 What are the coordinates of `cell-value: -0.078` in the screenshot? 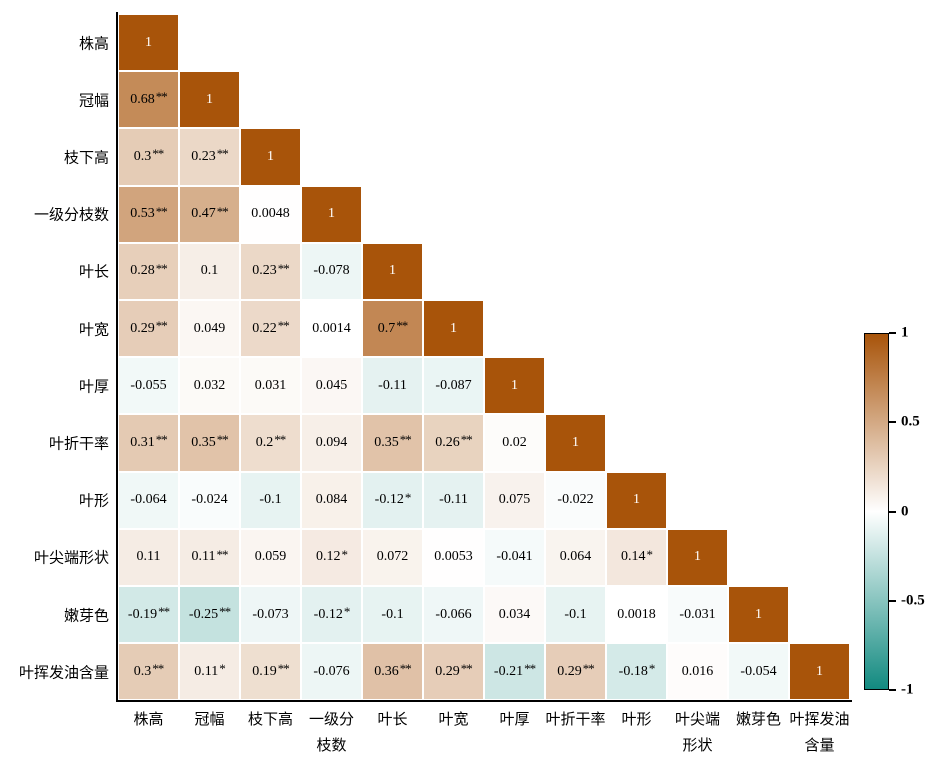 It's located at (331, 271).